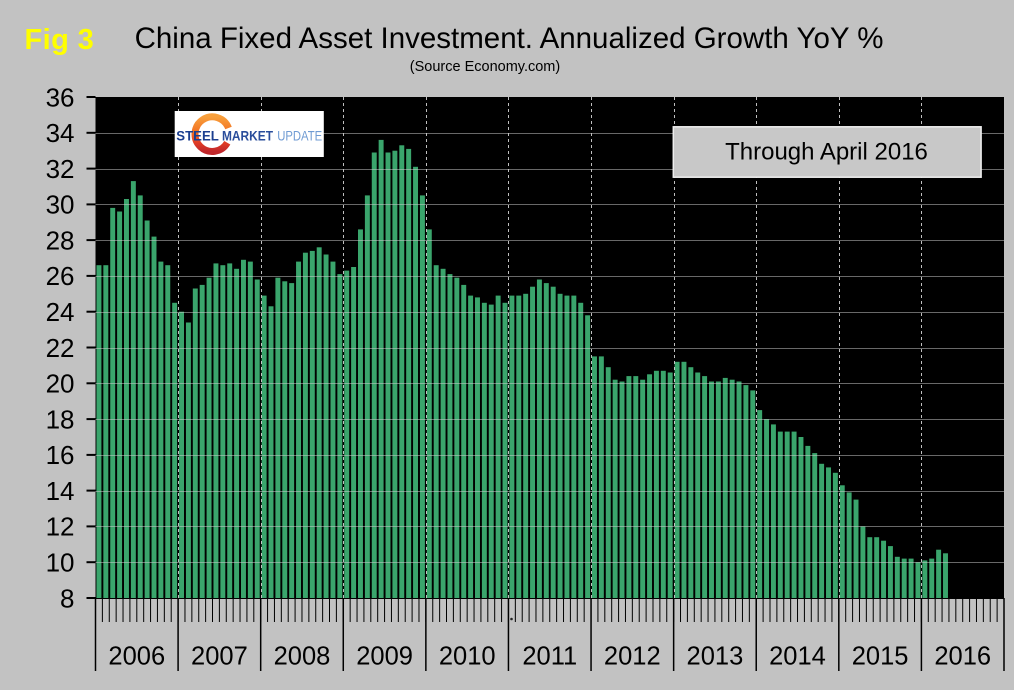 Image resolution: width=1014 pixels, height=690 pixels. I want to click on svg-text: 2006, so click(136, 657).